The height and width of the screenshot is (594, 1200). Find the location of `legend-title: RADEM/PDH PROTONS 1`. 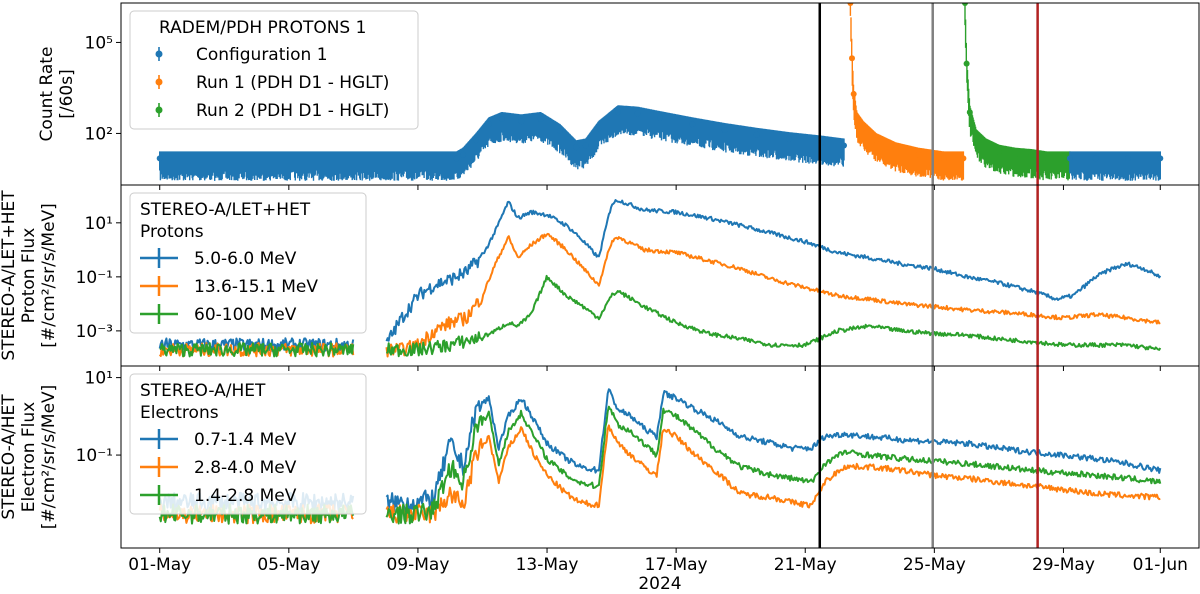

legend-title: RADEM/PDH PROTONS 1 is located at coordinates (262, 28).